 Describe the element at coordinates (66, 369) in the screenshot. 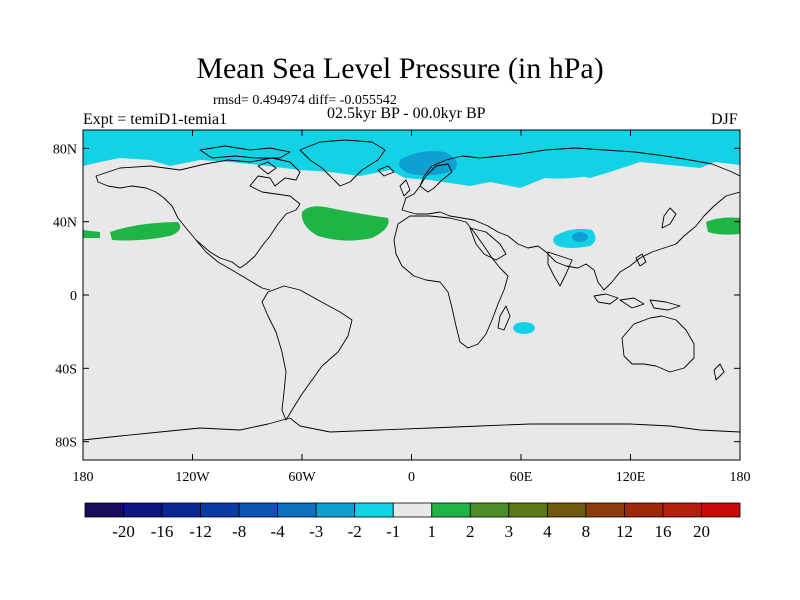

I see `lat-label: 40S` at that location.